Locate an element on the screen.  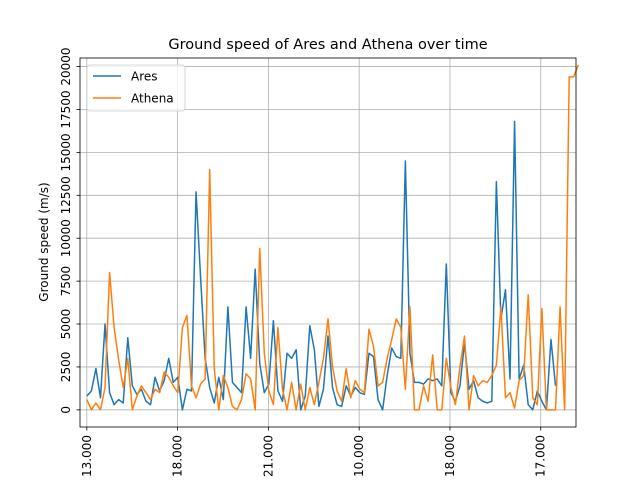
y-tick-label: 7500 is located at coordinates (66, 281).